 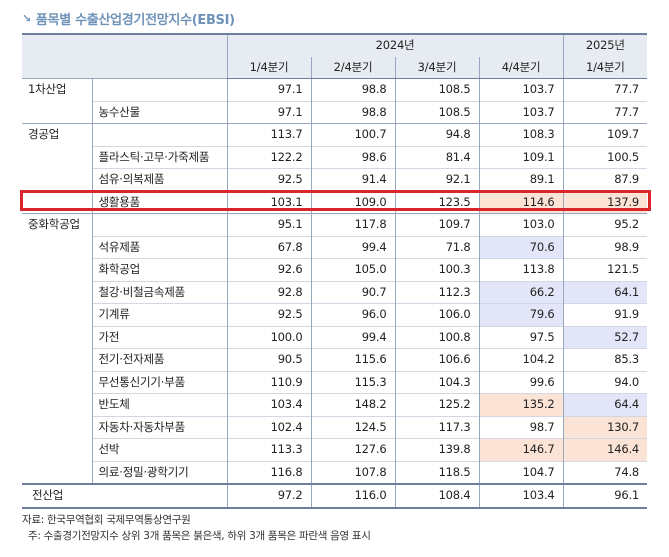 I want to click on value-cell: 92.1, so click(x=436, y=179).